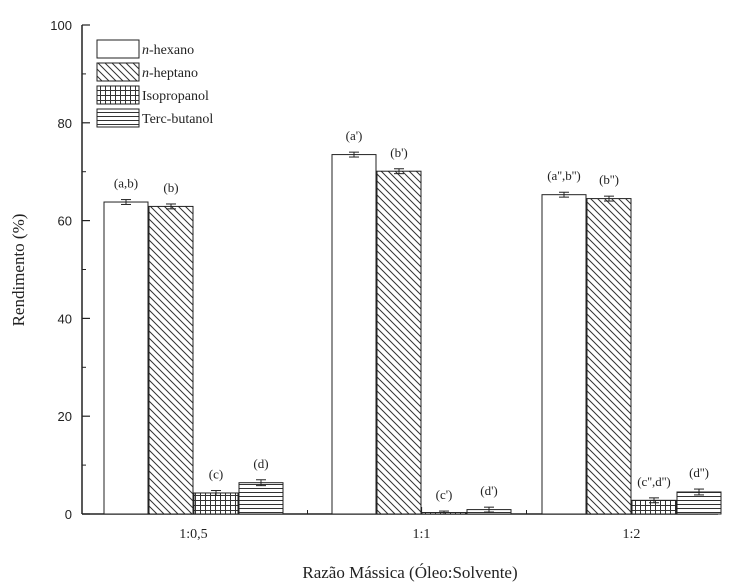  Describe the element at coordinates (61, 25) in the screenshot. I see `y-tick-label: 100` at that location.